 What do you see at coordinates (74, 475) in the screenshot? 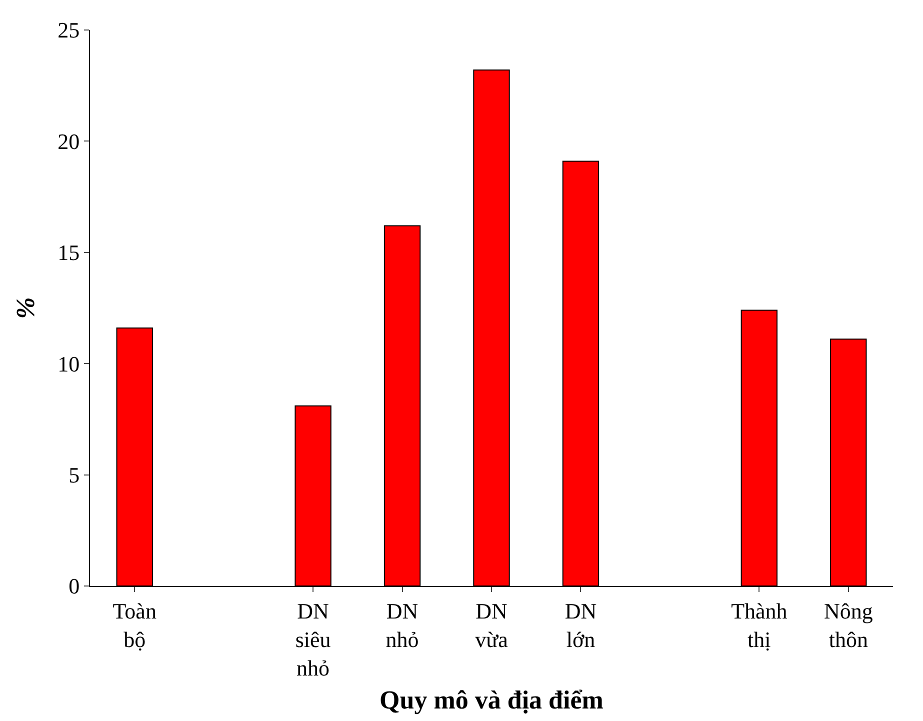
I see `y-tick-label: 5` at bounding box center [74, 475].